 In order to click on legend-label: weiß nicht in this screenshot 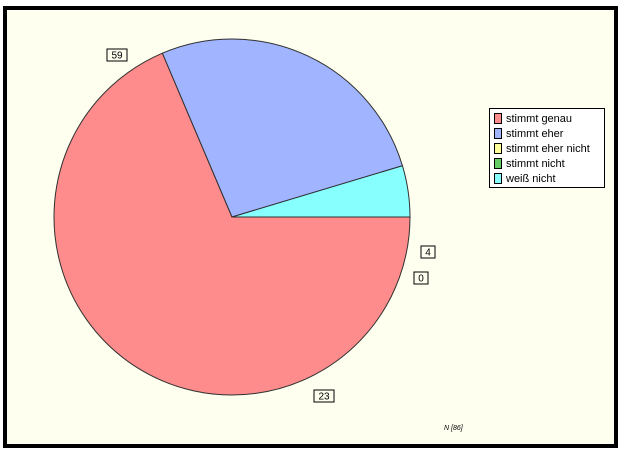, I will do `click(531, 178)`.